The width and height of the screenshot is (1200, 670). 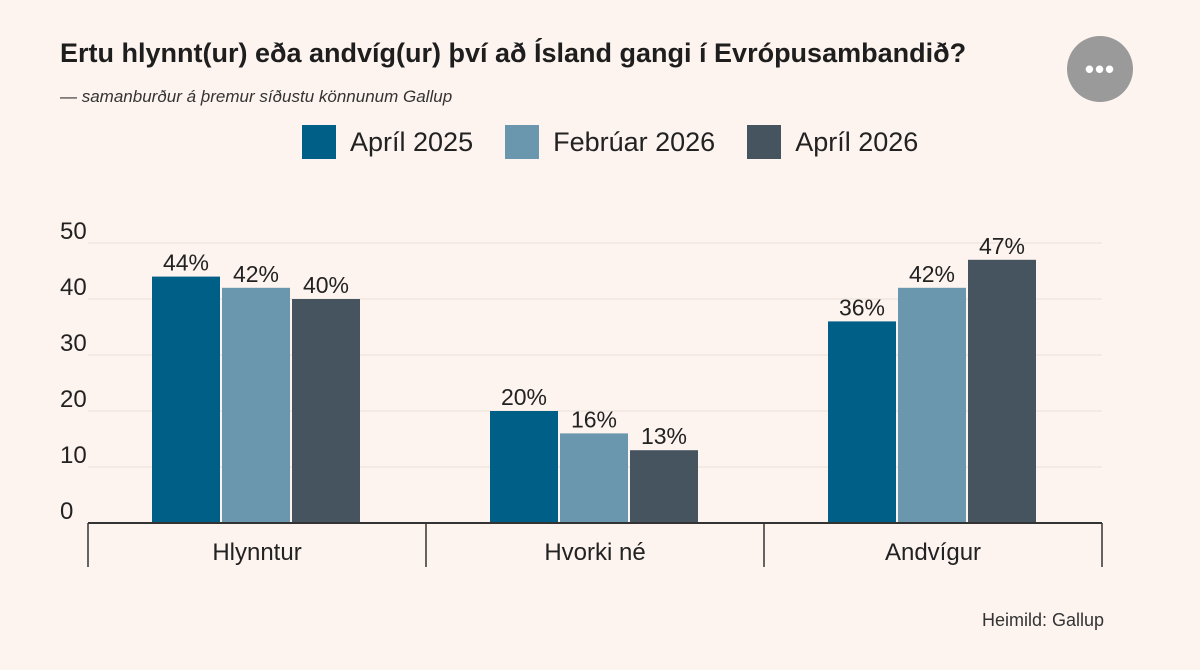 I want to click on y-tick-label-0: 0, so click(x=66, y=511).